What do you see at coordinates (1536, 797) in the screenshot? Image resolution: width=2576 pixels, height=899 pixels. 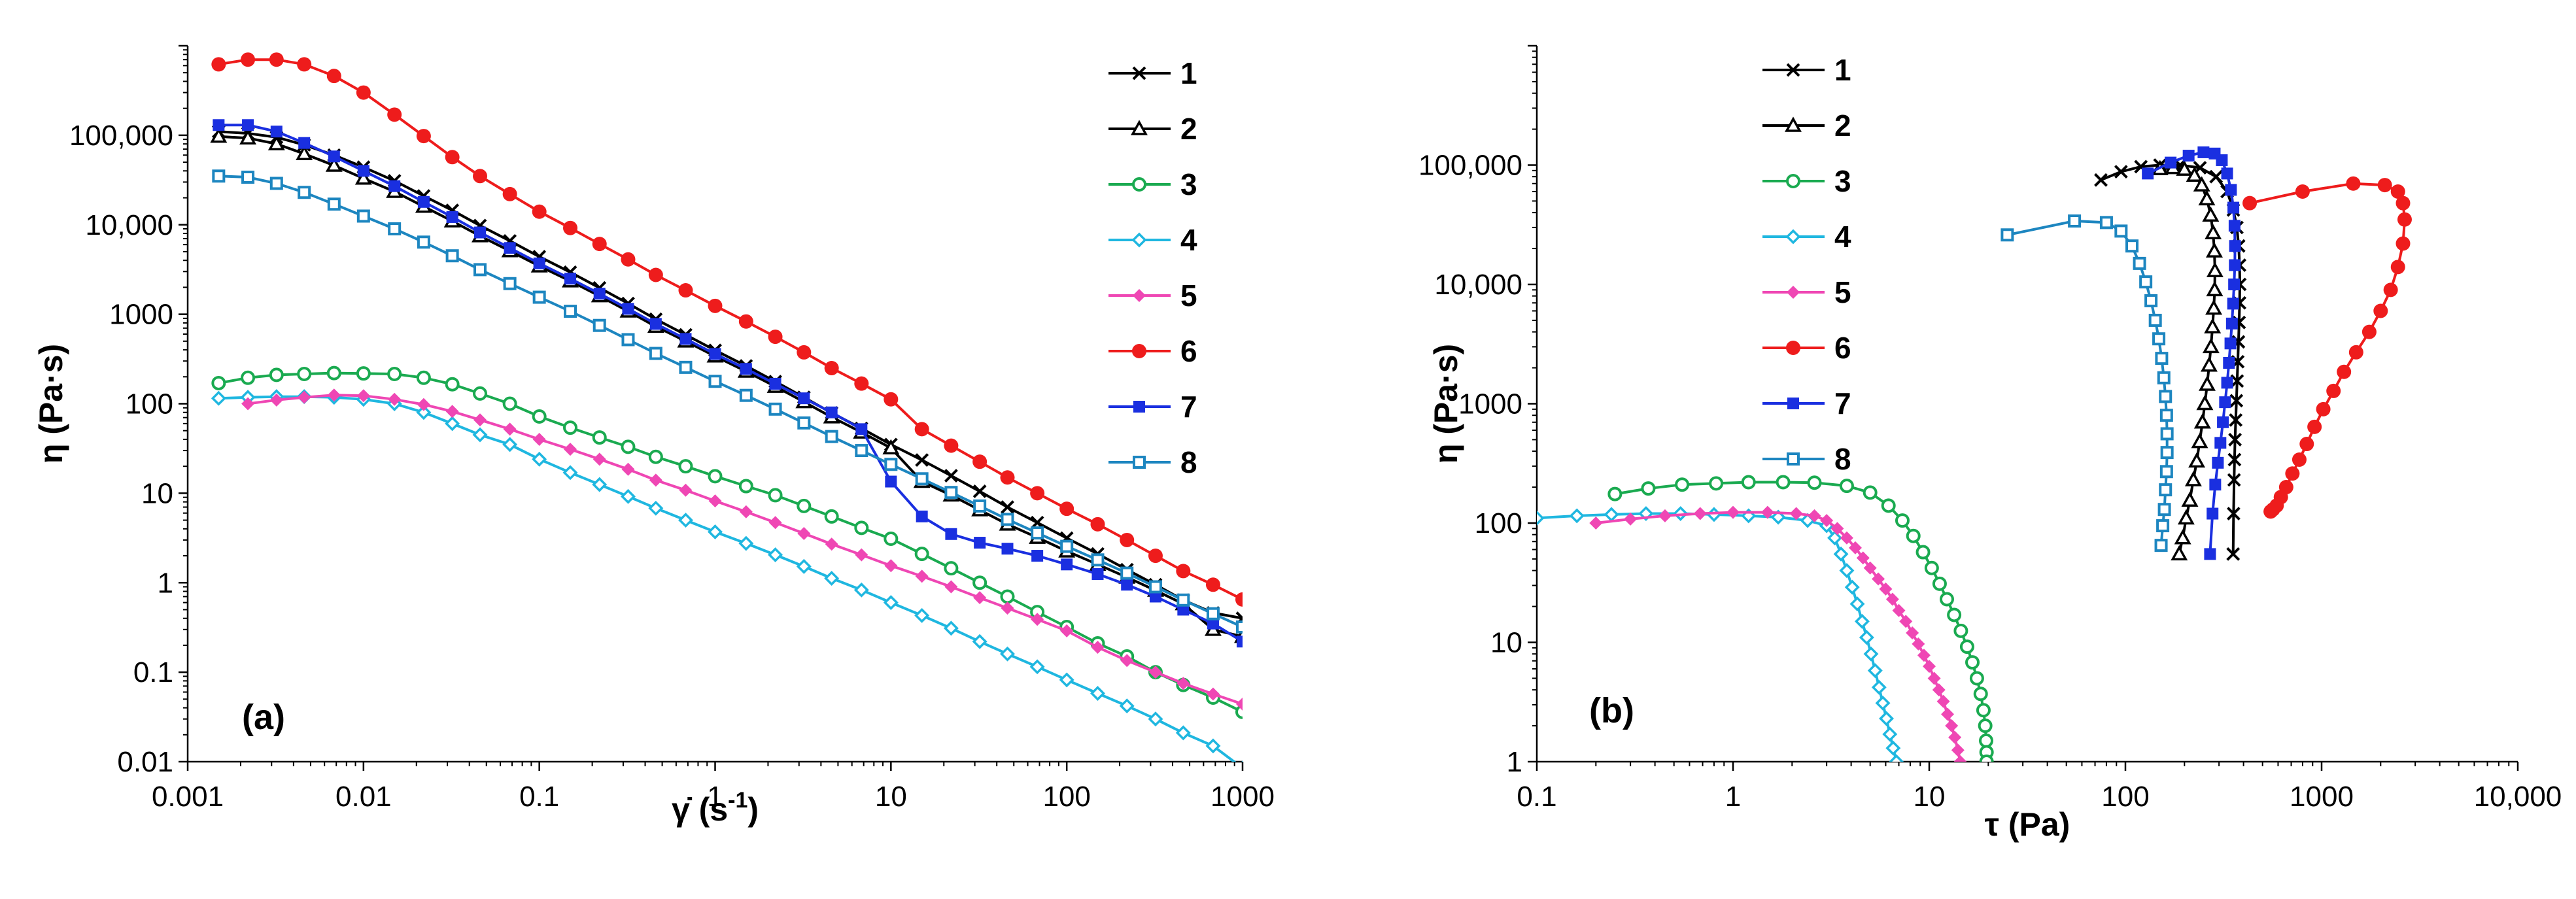 I see `x-tick-label: 0.1` at bounding box center [1536, 797].